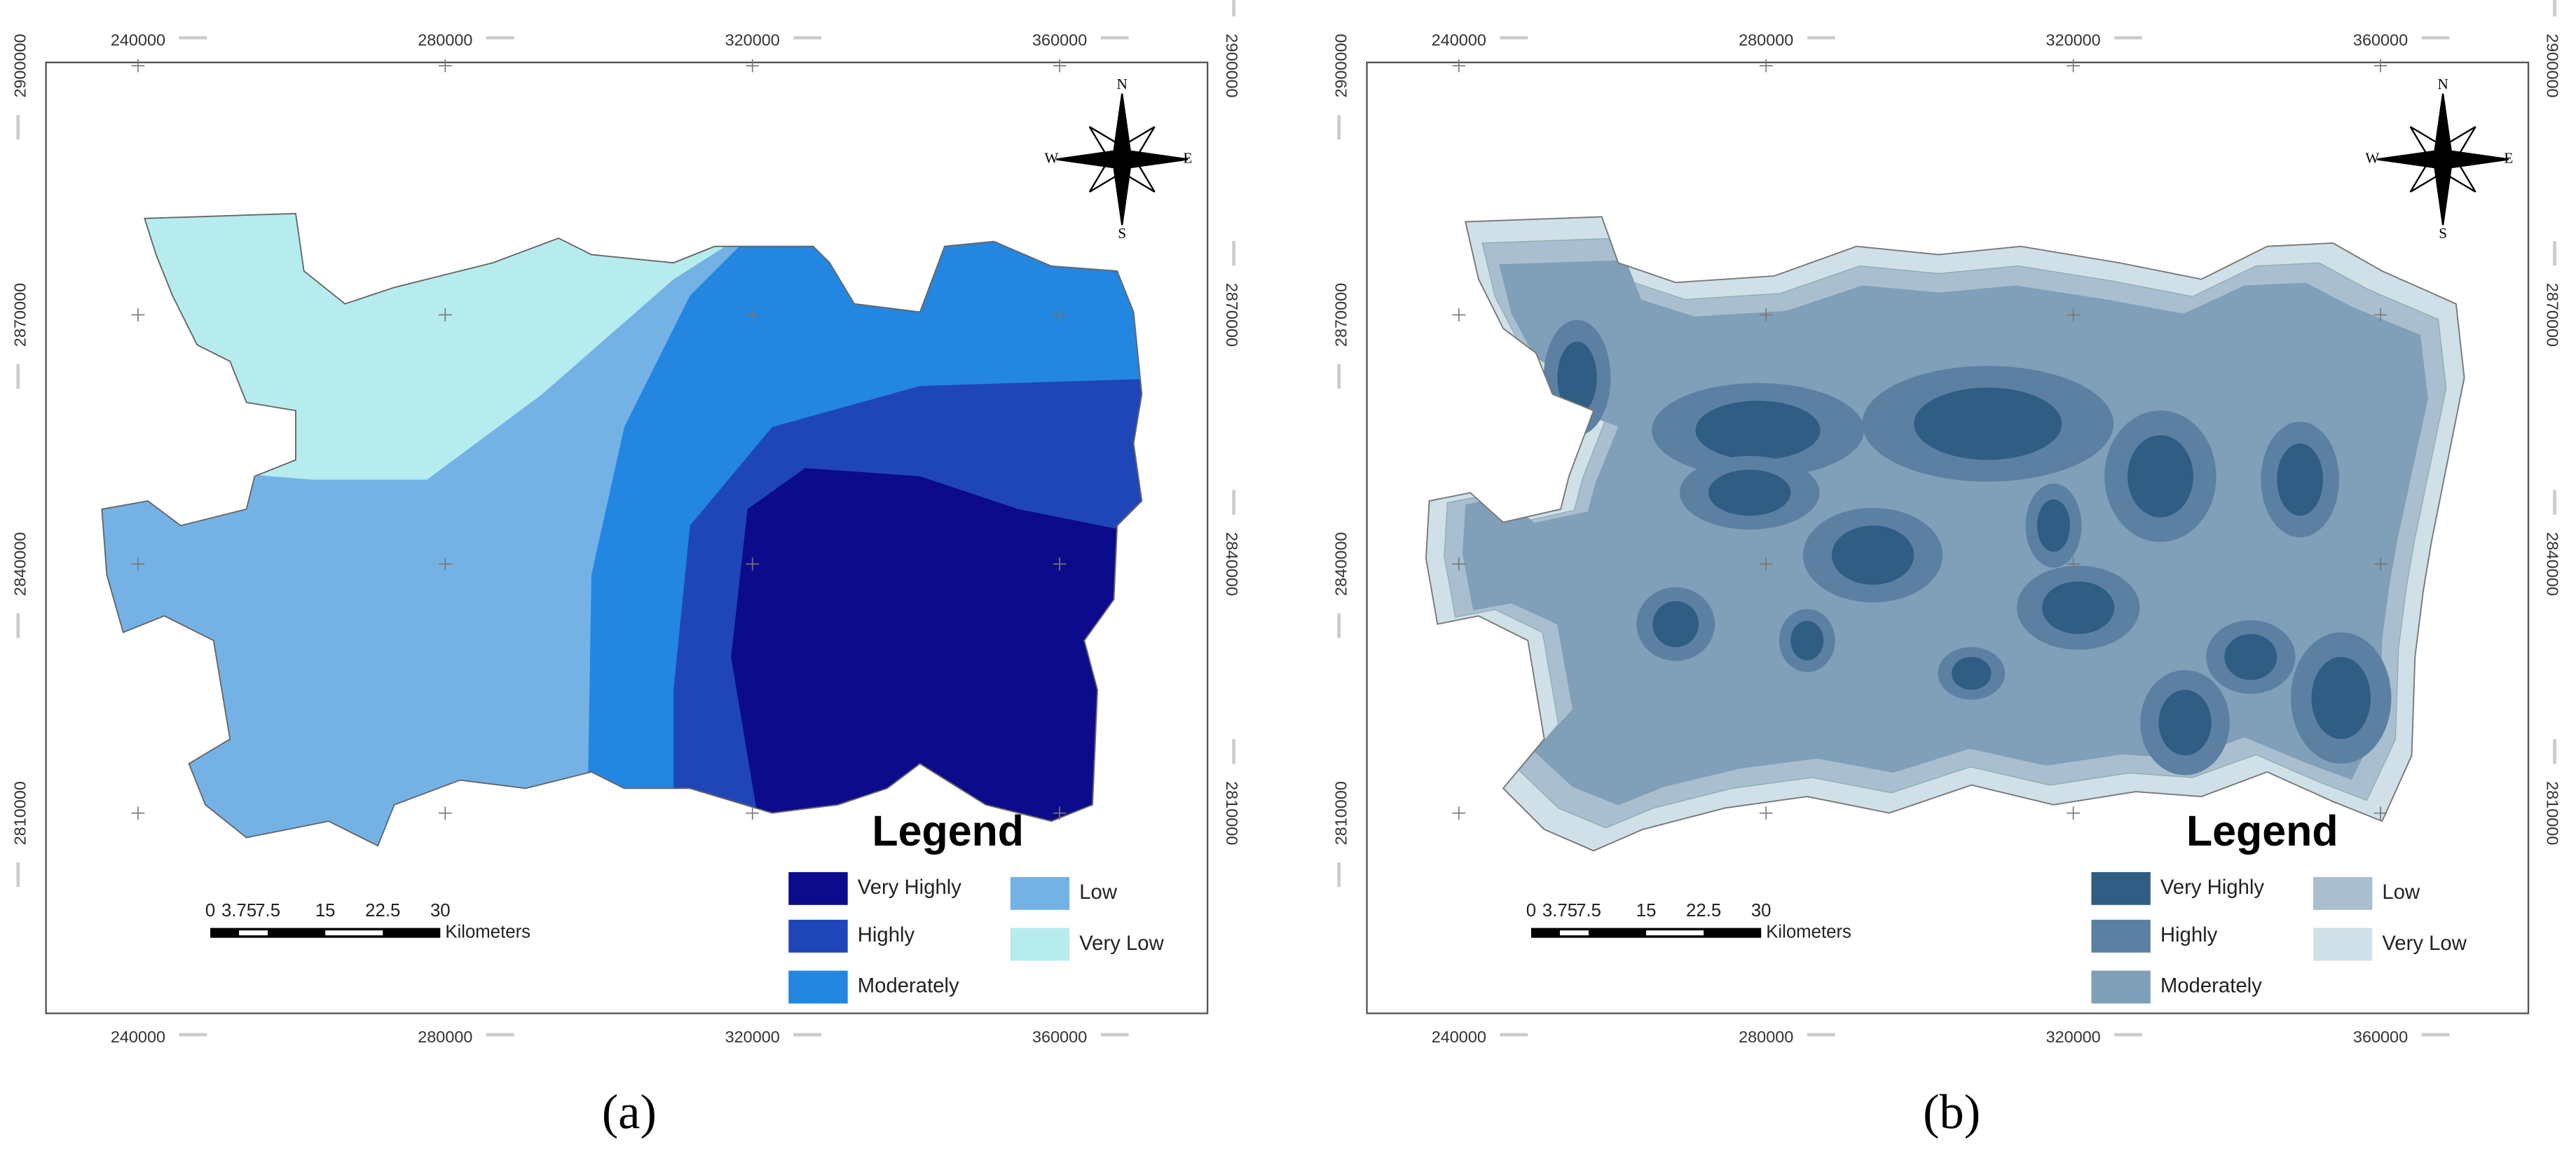  Describe the element at coordinates (1952, 1111) in the screenshot. I see `panel-caption: (b)` at that location.